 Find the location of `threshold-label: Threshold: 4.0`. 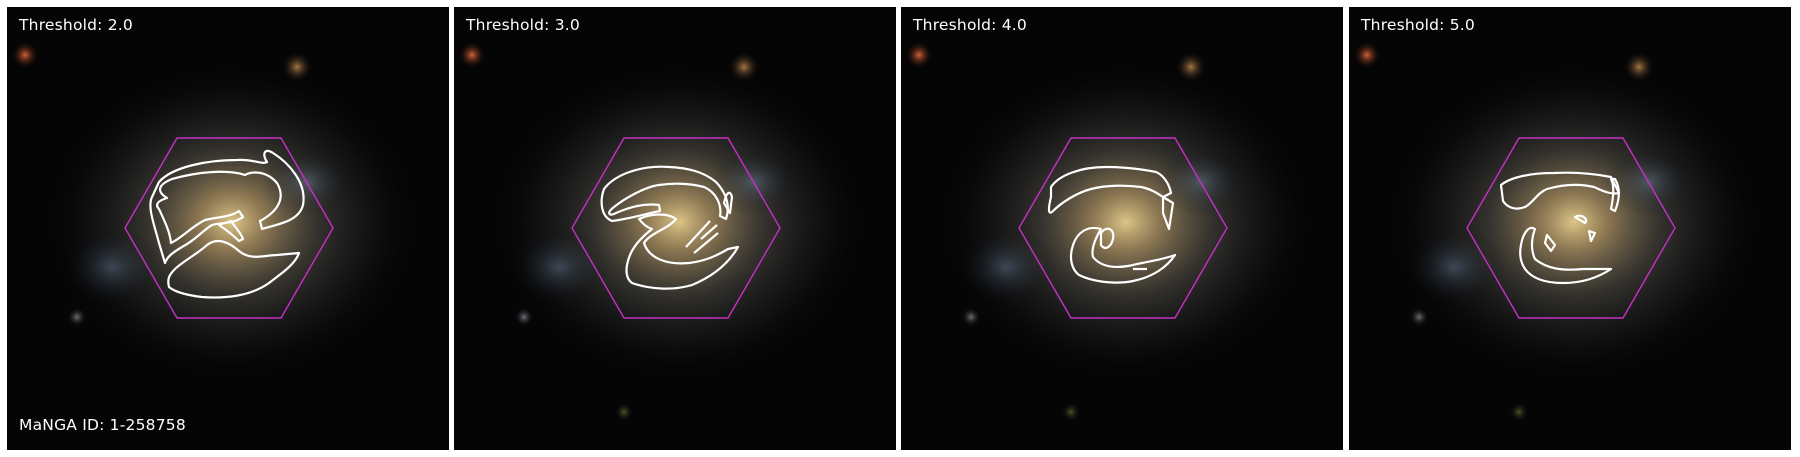

threshold-label: Threshold: 4.0 is located at coordinates (970, 25).